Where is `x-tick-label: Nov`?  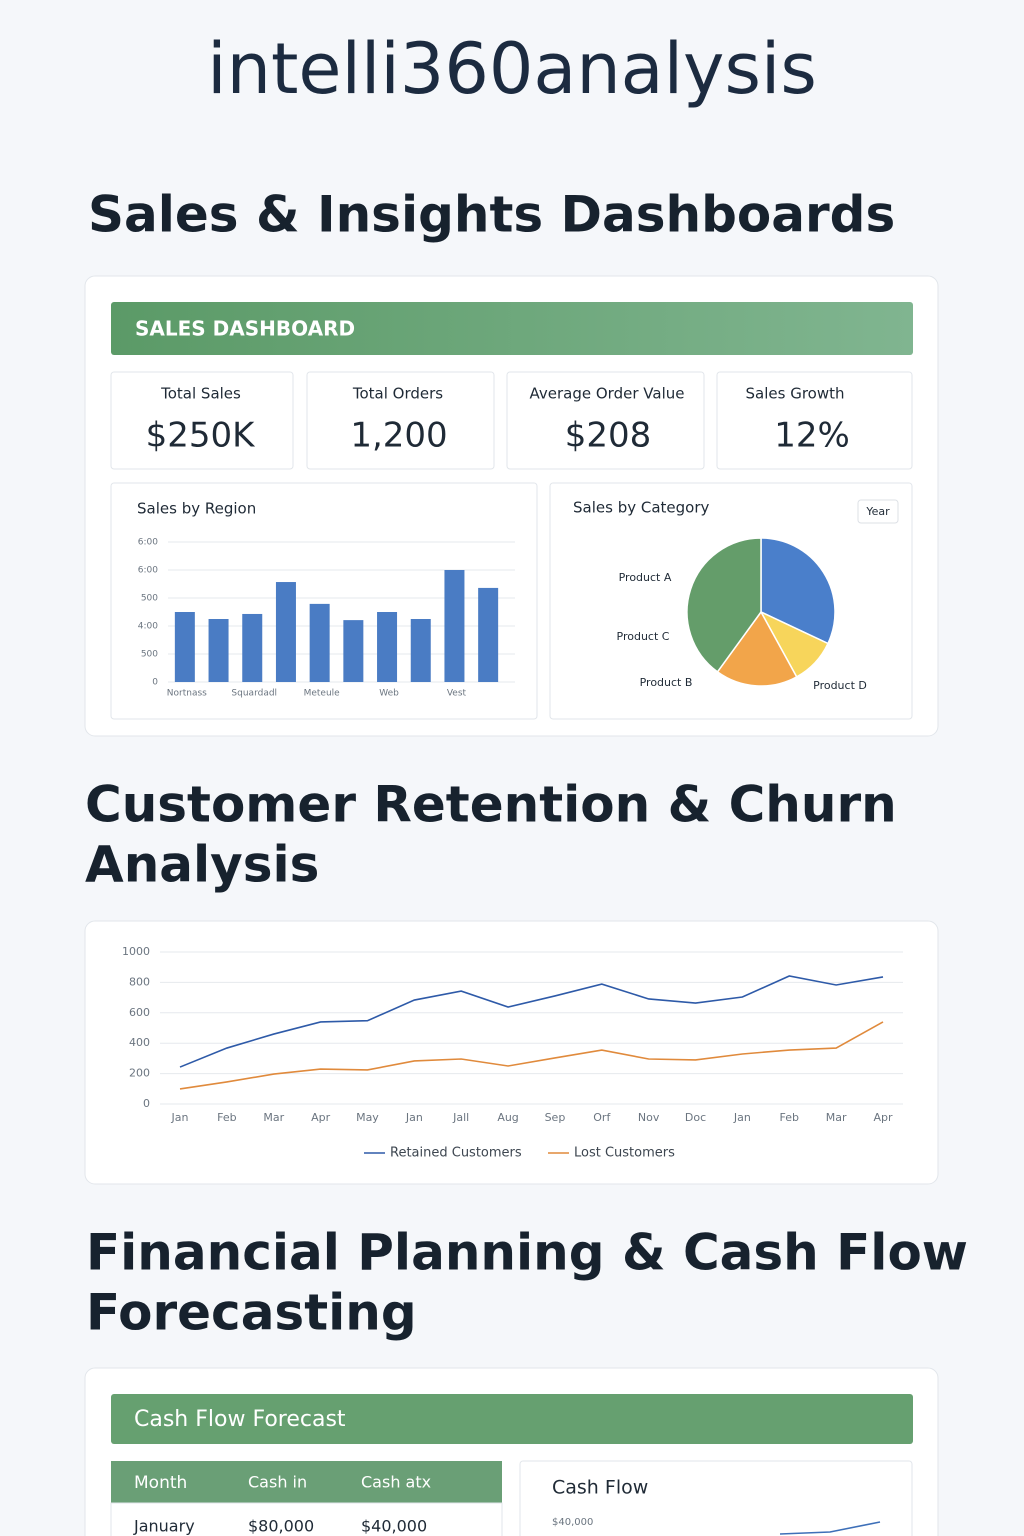
x-tick-label: Nov is located at coordinates (649, 1117).